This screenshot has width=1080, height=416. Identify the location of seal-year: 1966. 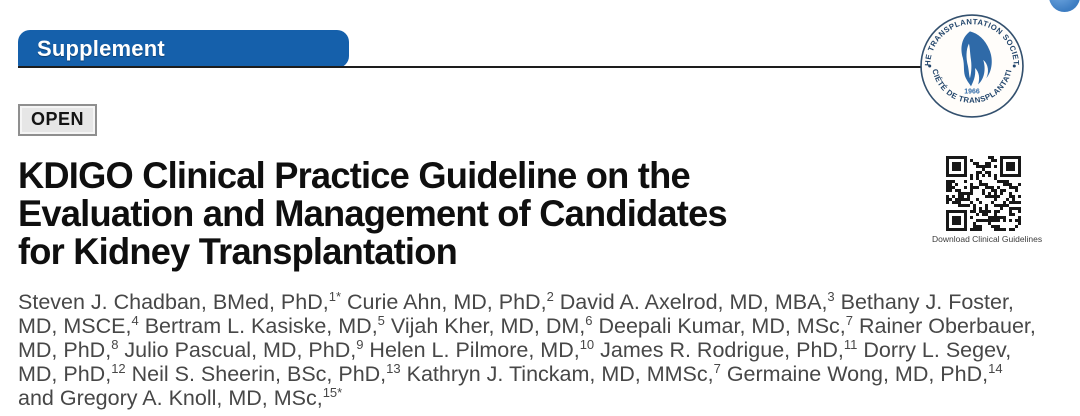
(972, 92).